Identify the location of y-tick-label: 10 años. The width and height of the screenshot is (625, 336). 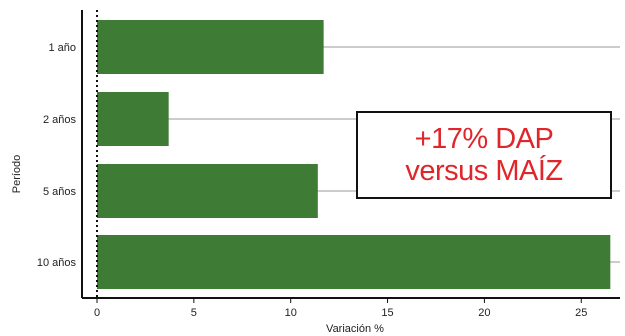
(57, 263).